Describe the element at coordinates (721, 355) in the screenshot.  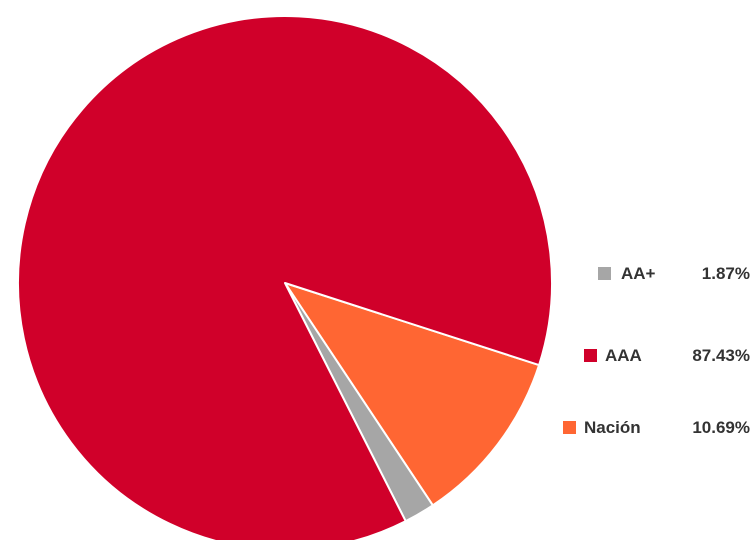
I see `legend-value-aaa: 87.43%` at that location.